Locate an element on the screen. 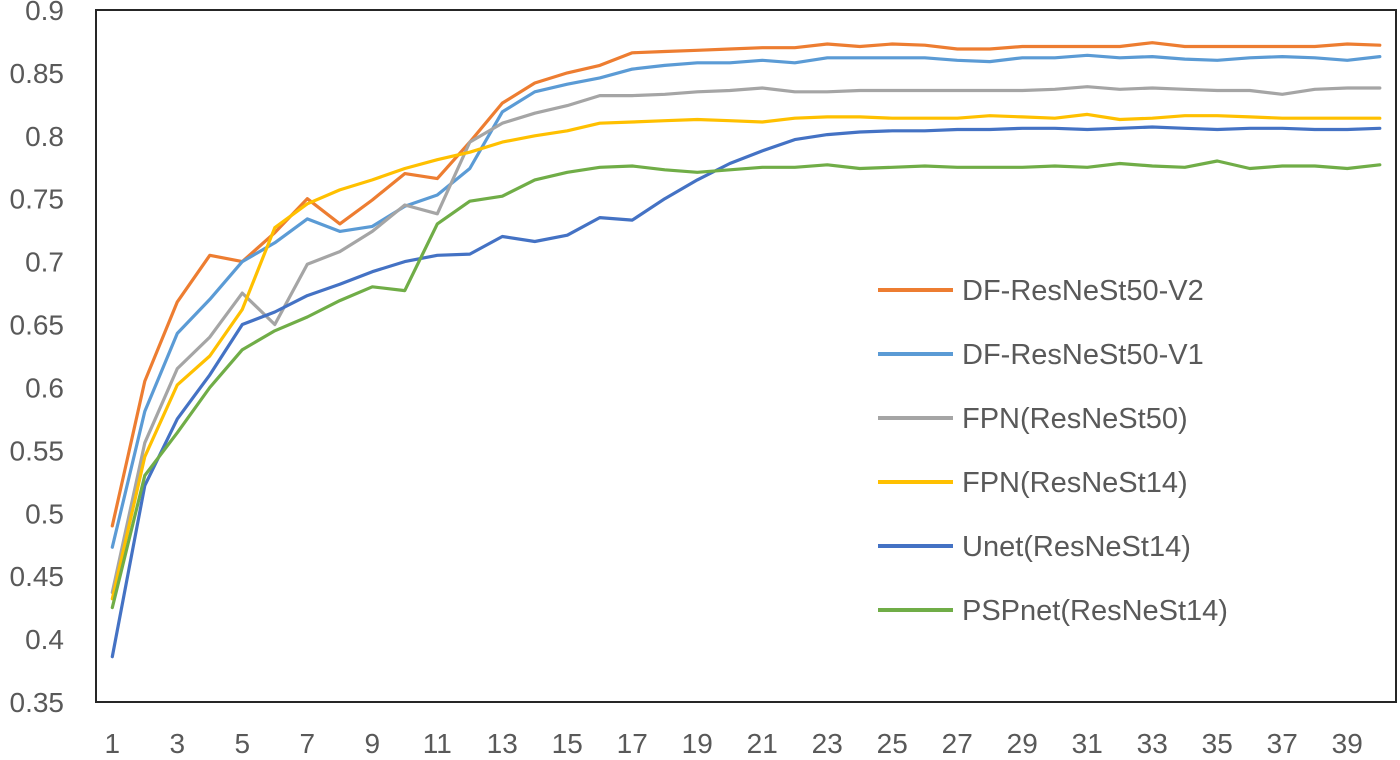 This screenshot has width=1400, height=760. y-axis-tick-label: 0.65 is located at coordinates (37, 325).